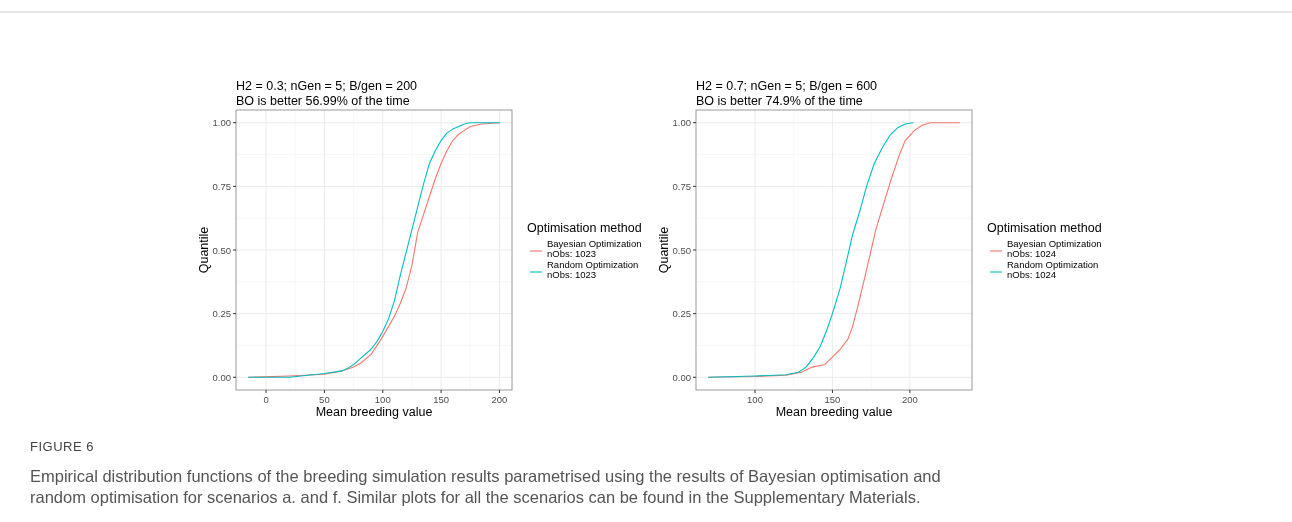  What do you see at coordinates (323, 101) in the screenshot?
I see `chart-subtitle: BO is better 56.99% of the time` at bounding box center [323, 101].